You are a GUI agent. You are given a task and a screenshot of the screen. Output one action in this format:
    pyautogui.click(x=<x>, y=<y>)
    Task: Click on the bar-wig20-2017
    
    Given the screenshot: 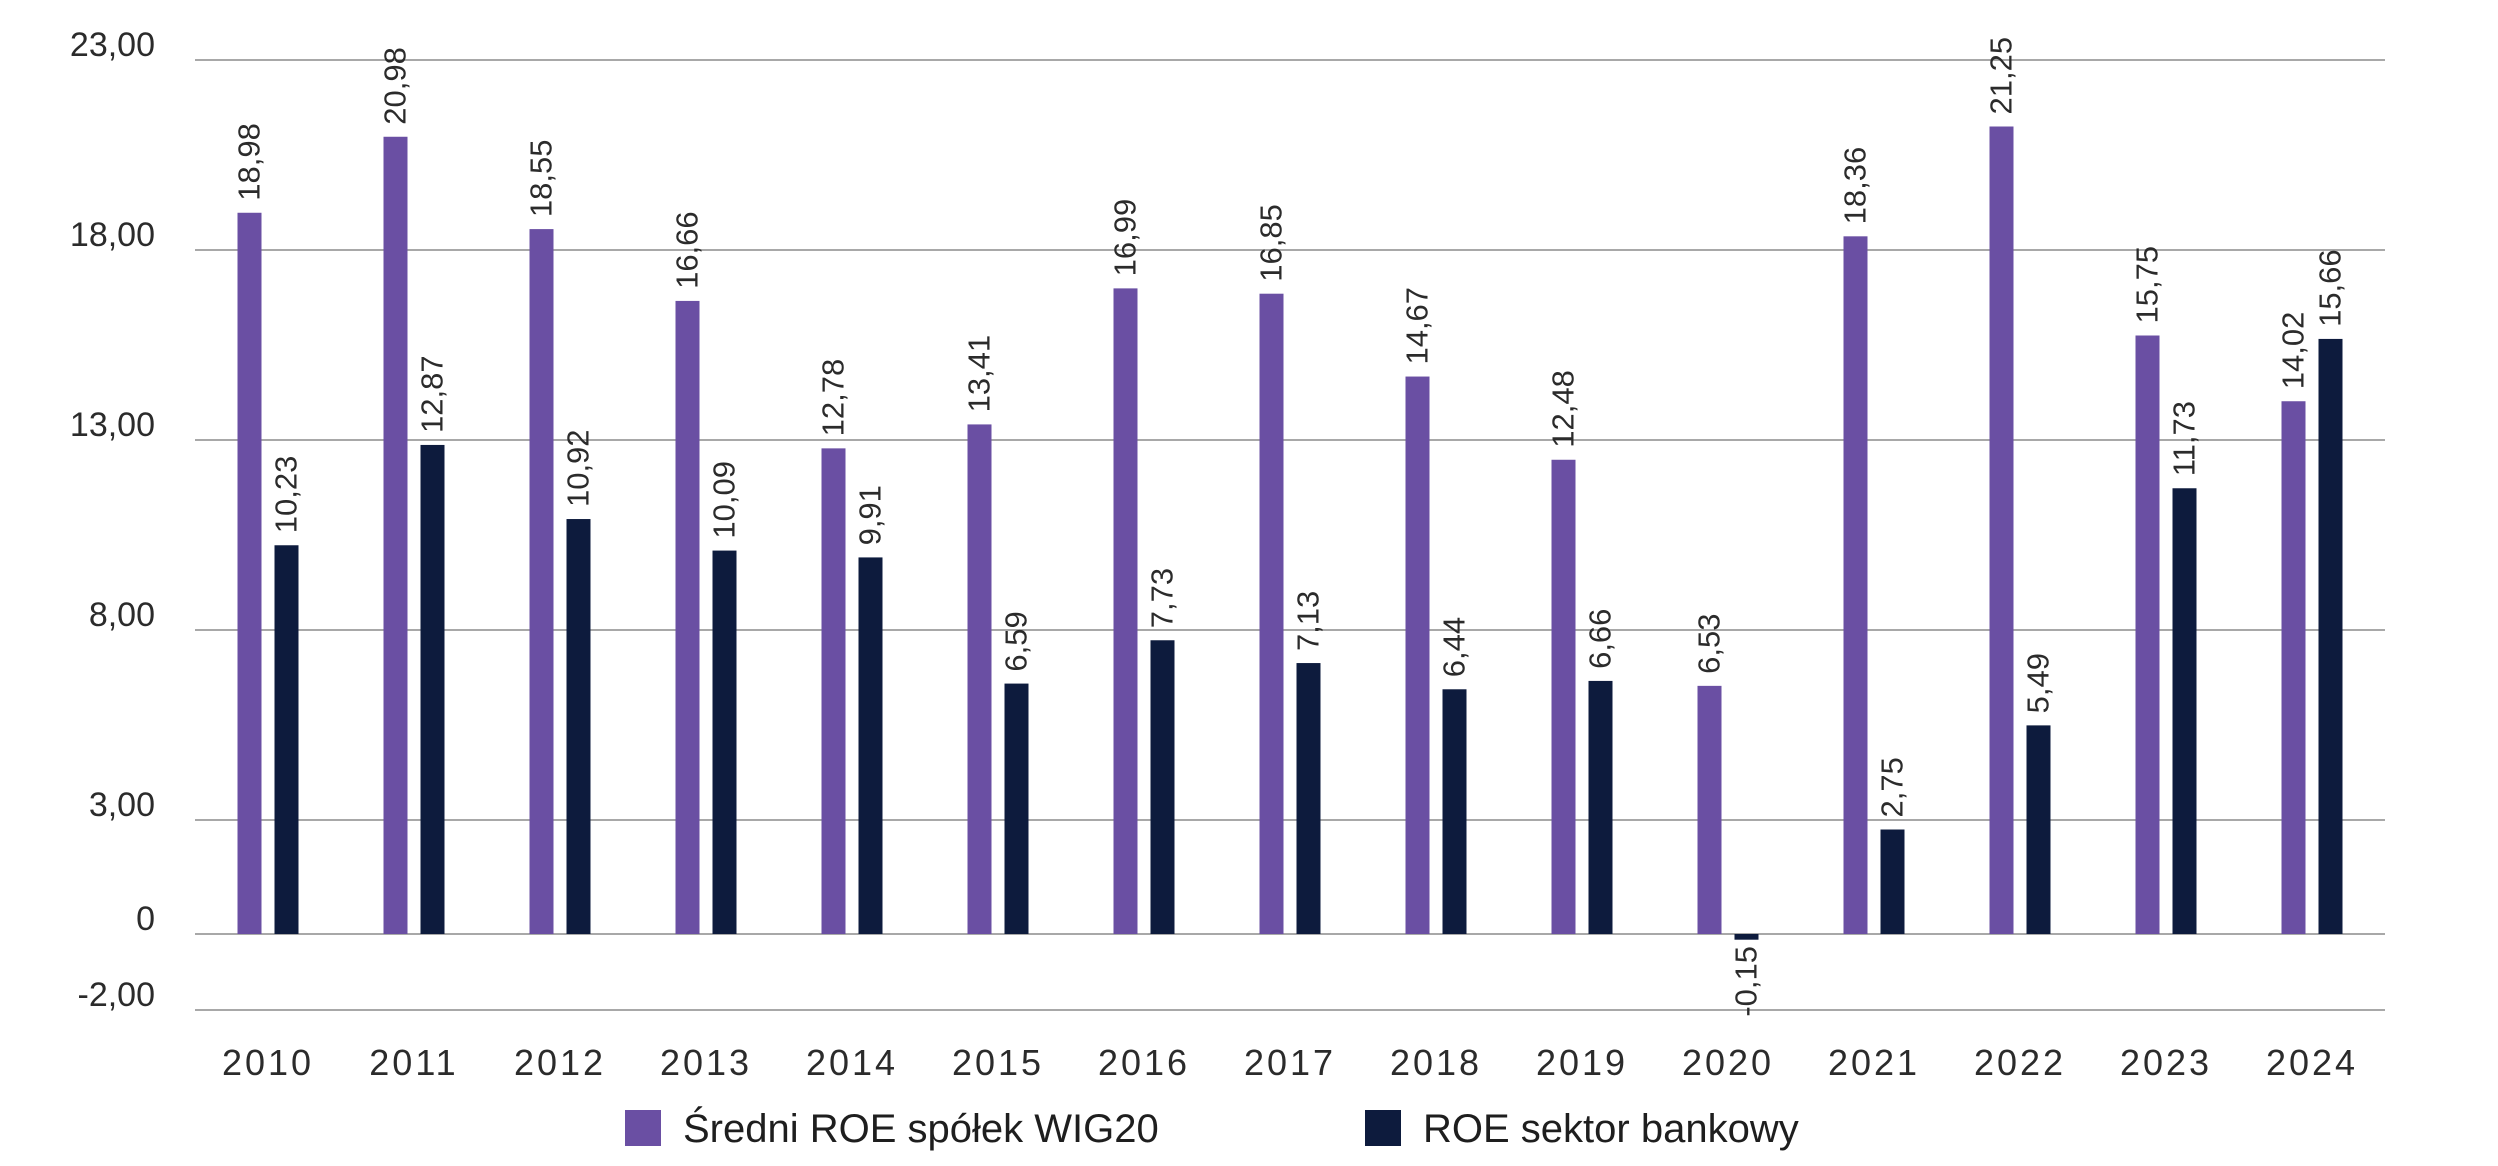 What is the action you would take?
    pyautogui.click(x=1271, y=613)
    